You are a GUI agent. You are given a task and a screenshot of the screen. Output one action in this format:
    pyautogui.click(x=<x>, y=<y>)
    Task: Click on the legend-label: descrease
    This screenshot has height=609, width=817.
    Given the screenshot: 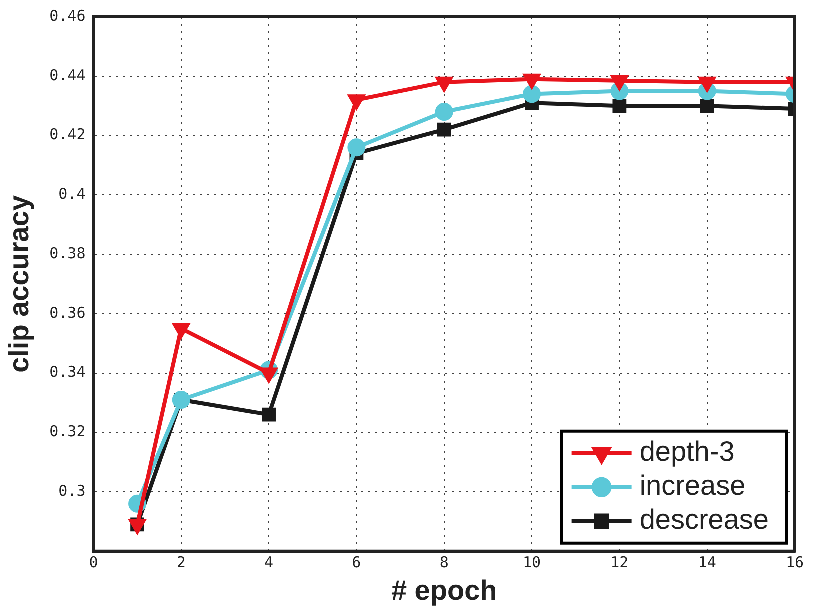 What is the action you would take?
    pyautogui.click(x=704, y=520)
    